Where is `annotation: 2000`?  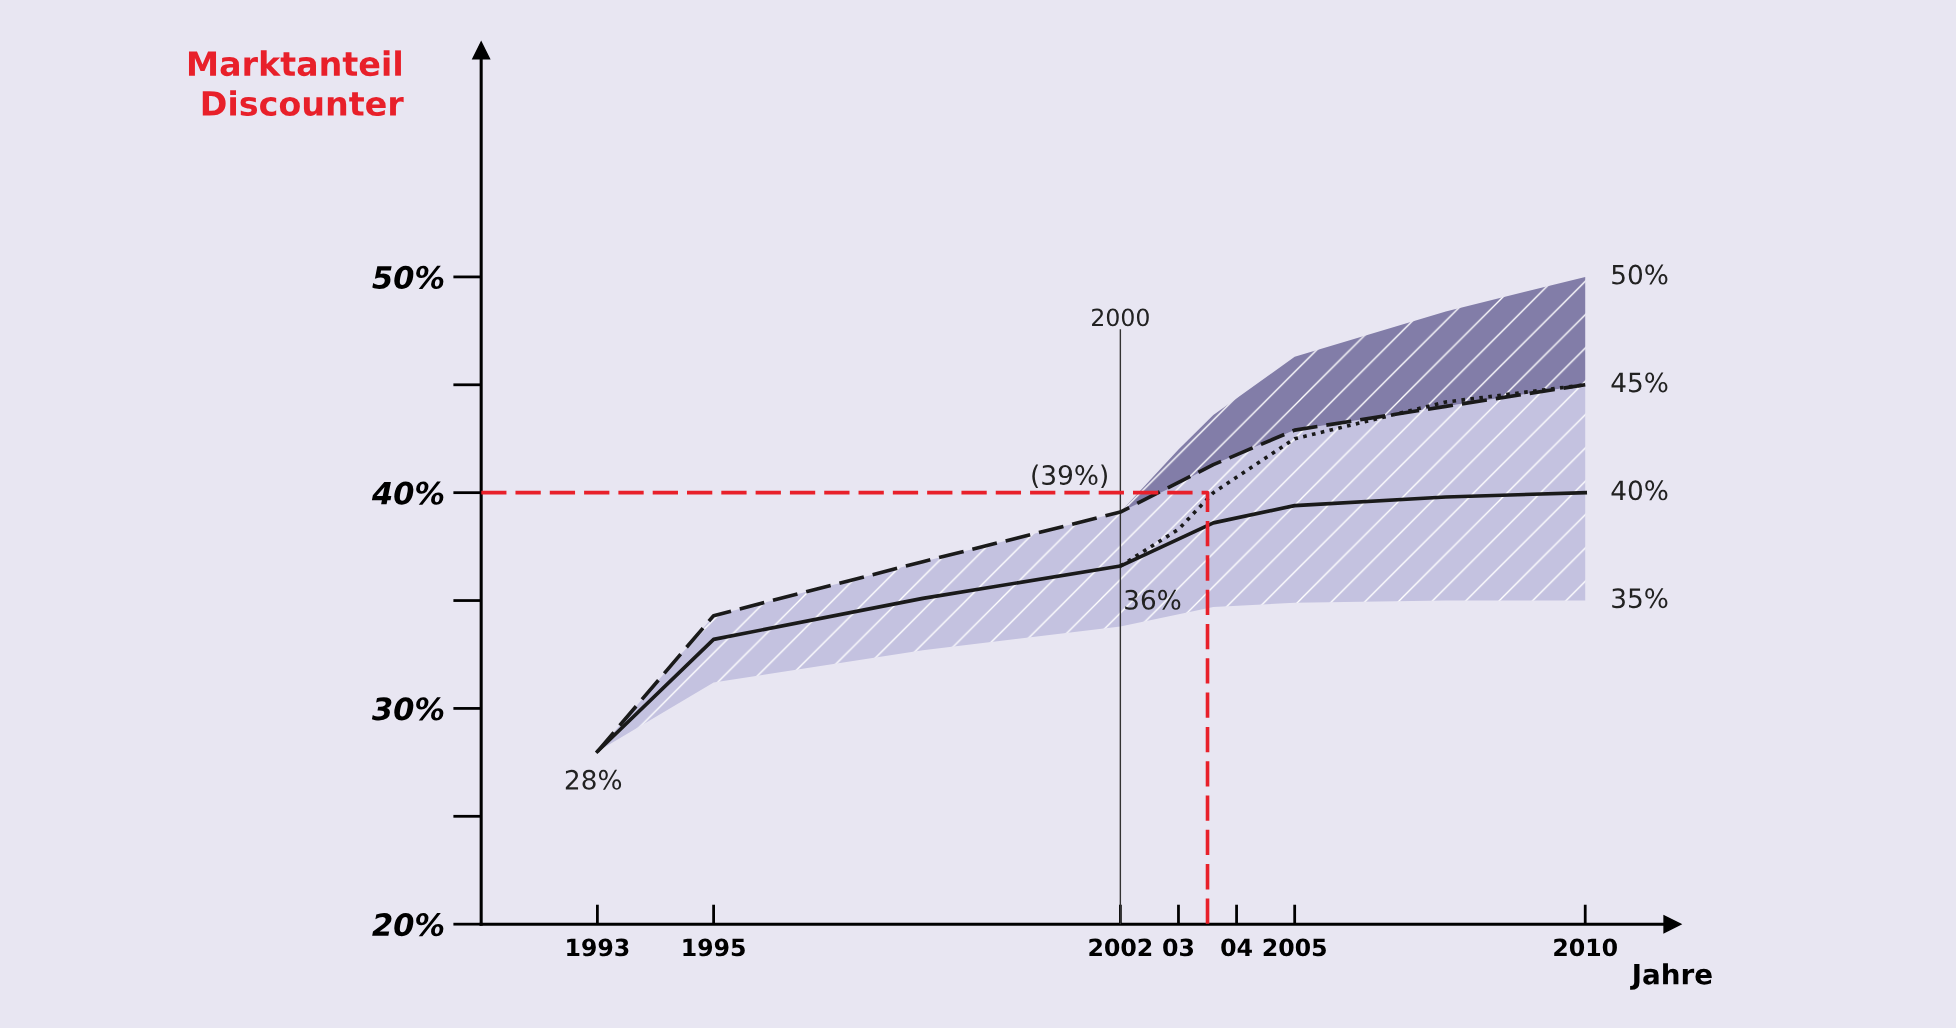
annotation: 2000 is located at coordinates (1120, 317).